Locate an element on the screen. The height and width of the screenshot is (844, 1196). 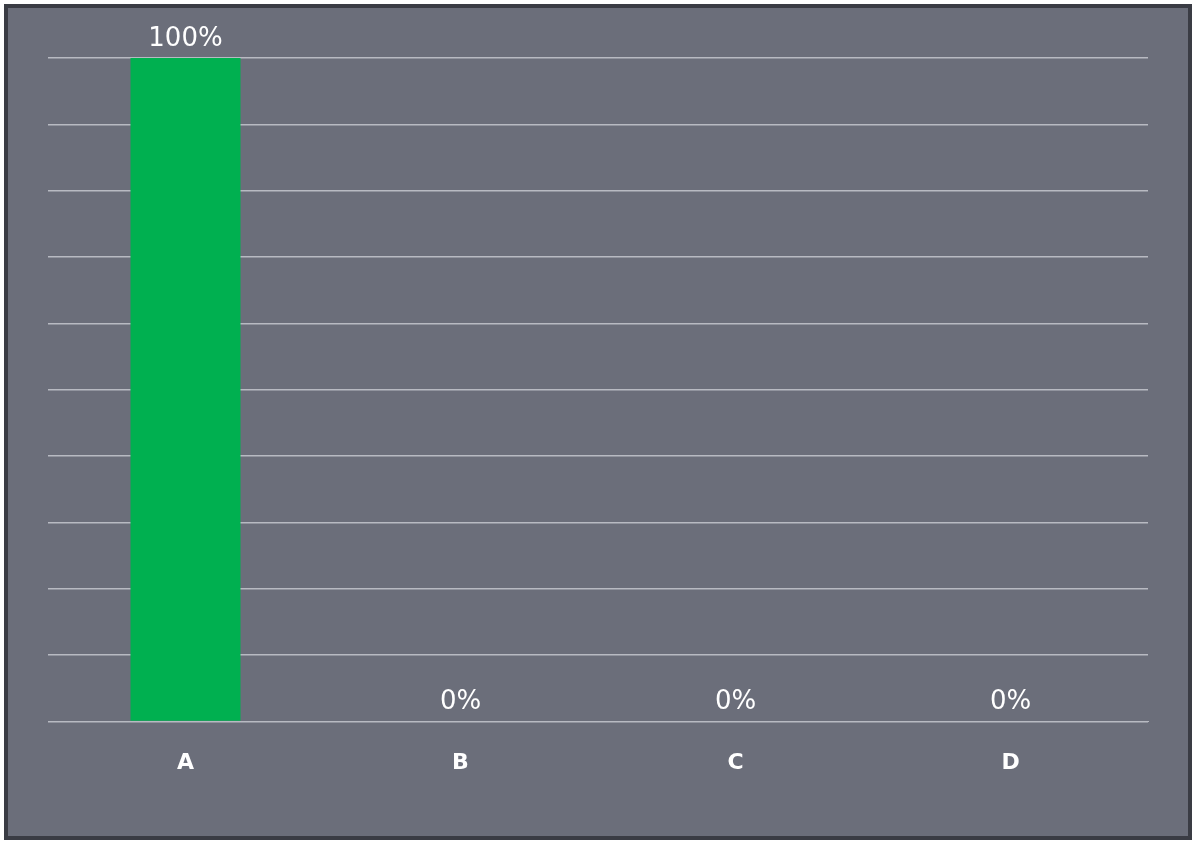
x-tick-label: B is located at coordinates (460, 761).